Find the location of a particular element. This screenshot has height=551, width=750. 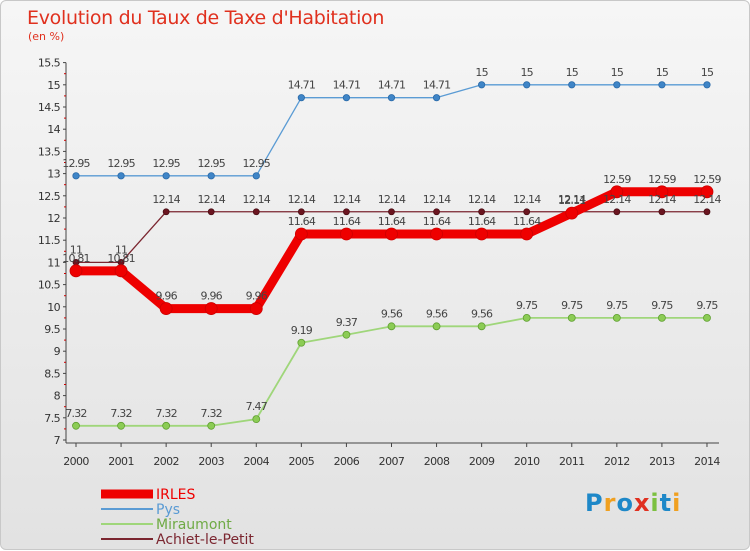

y-tick-label: 9.5 is located at coordinates (52, 329).